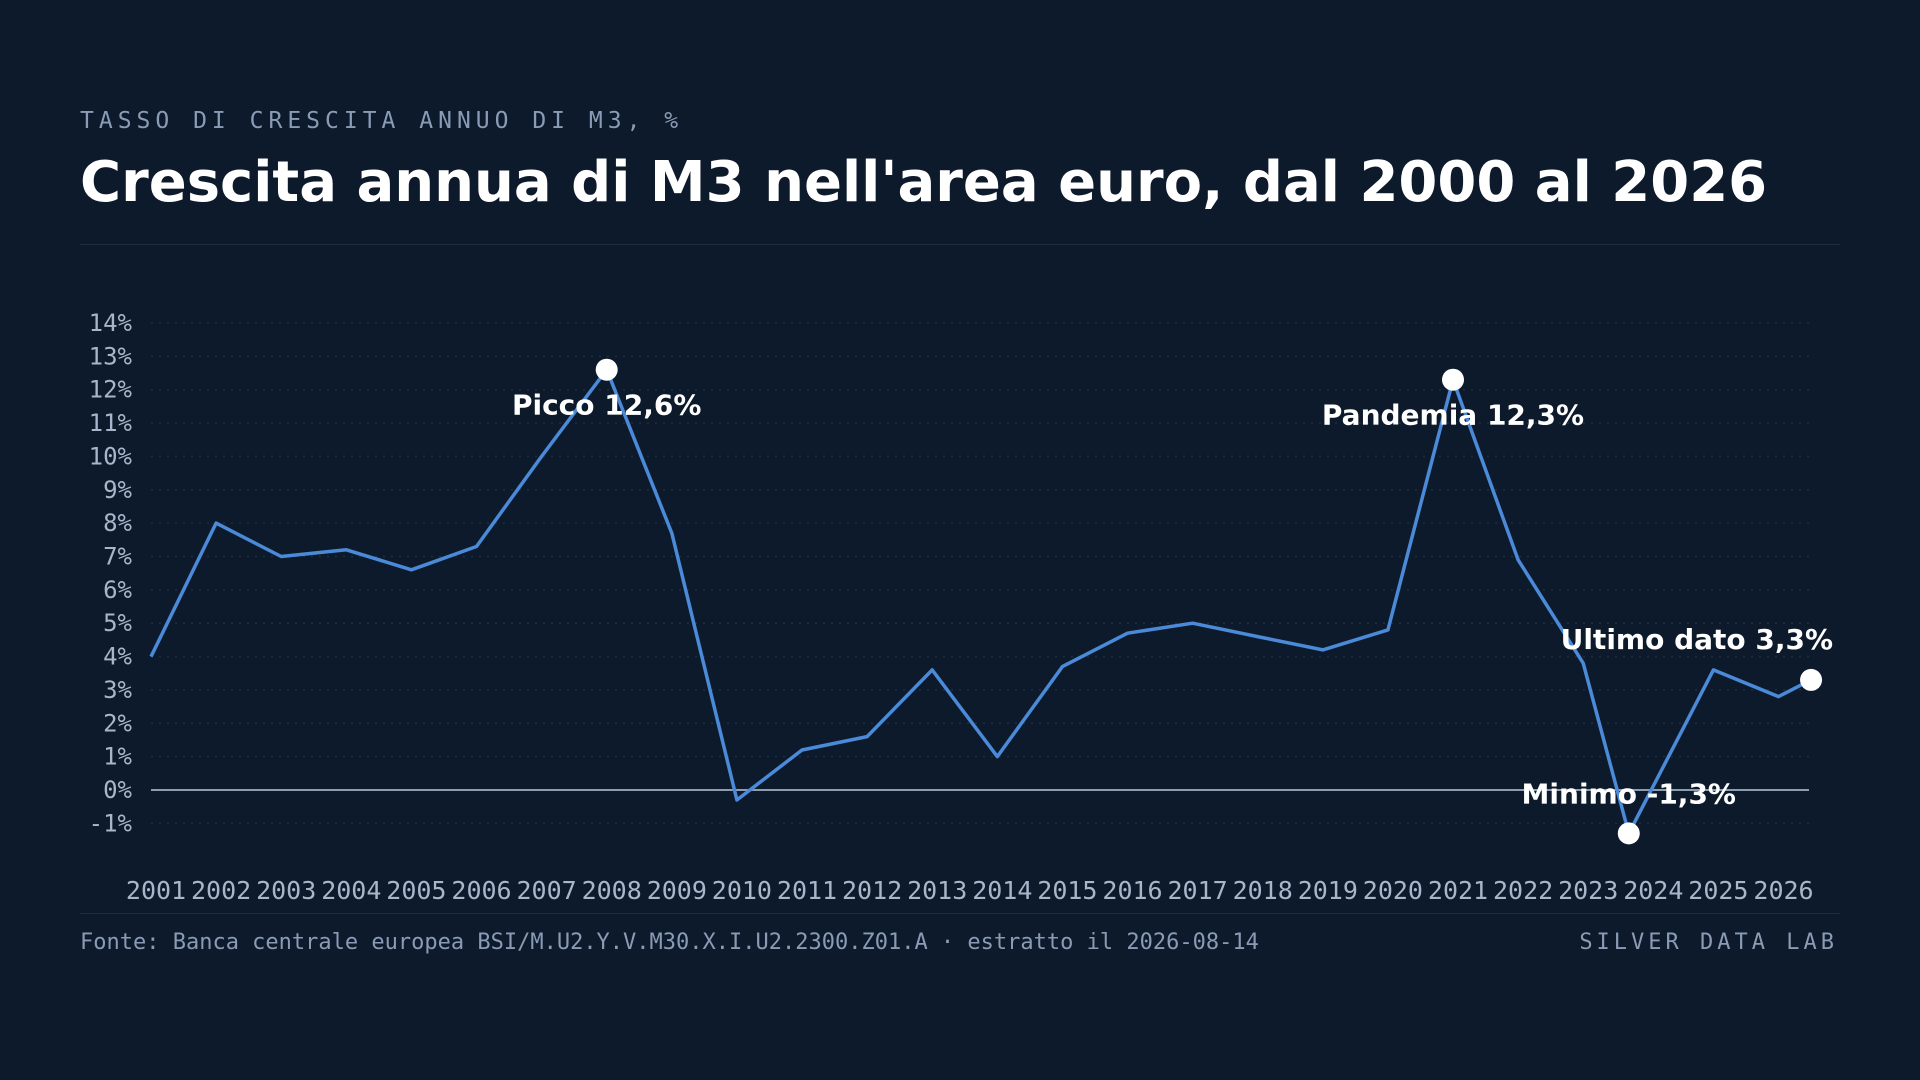 This screenshot has width=1920, height=1080. Describe the element at coordinates (612, 890) in the screenshot. I see `x-tick-label: 2008` at that location.